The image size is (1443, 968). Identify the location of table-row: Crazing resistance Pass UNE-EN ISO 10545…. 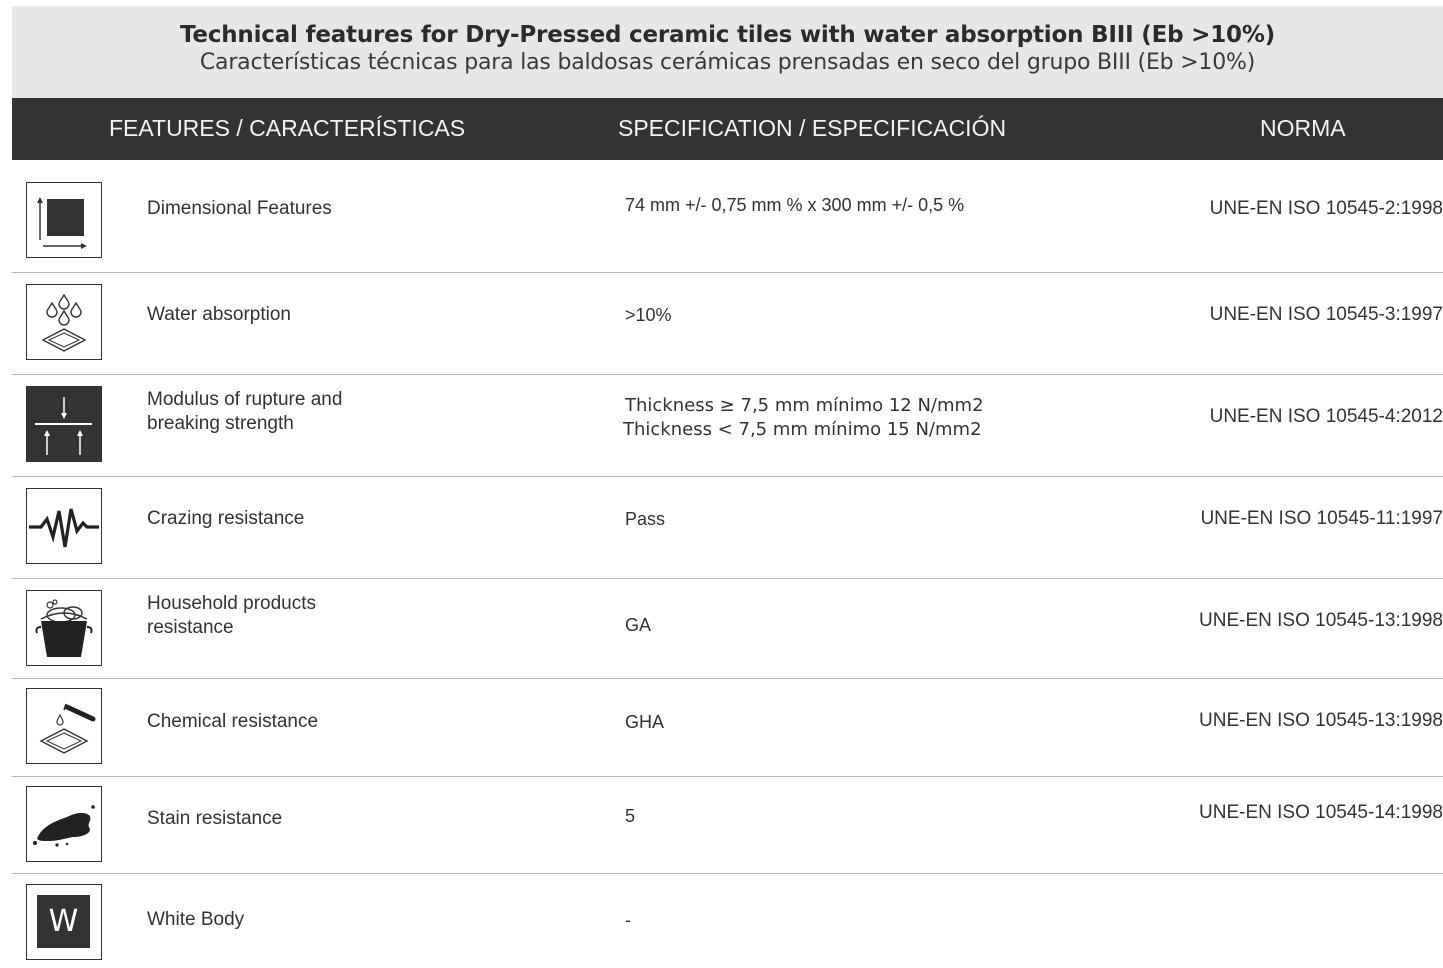
(727, 528).